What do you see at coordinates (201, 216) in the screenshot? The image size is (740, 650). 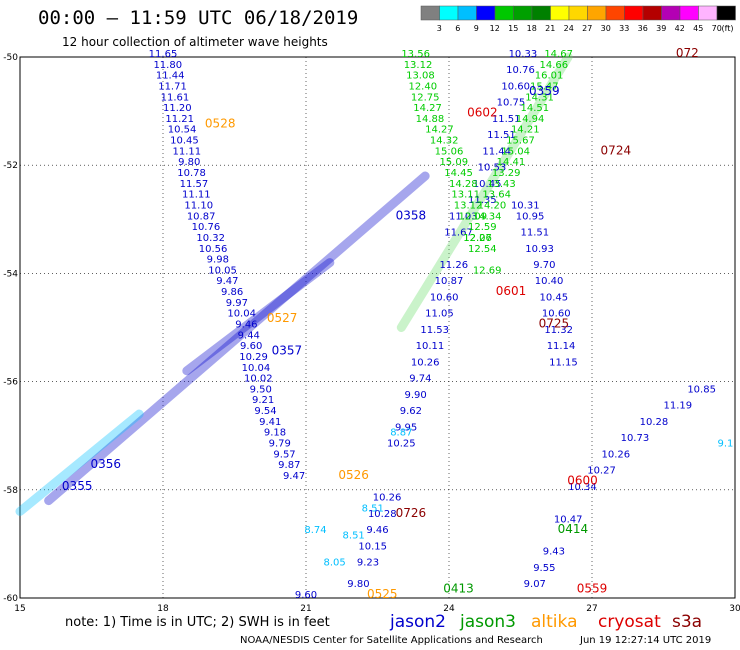 I see `wave-height-label-jason2: 10.87` at bounding box center [201, 216].